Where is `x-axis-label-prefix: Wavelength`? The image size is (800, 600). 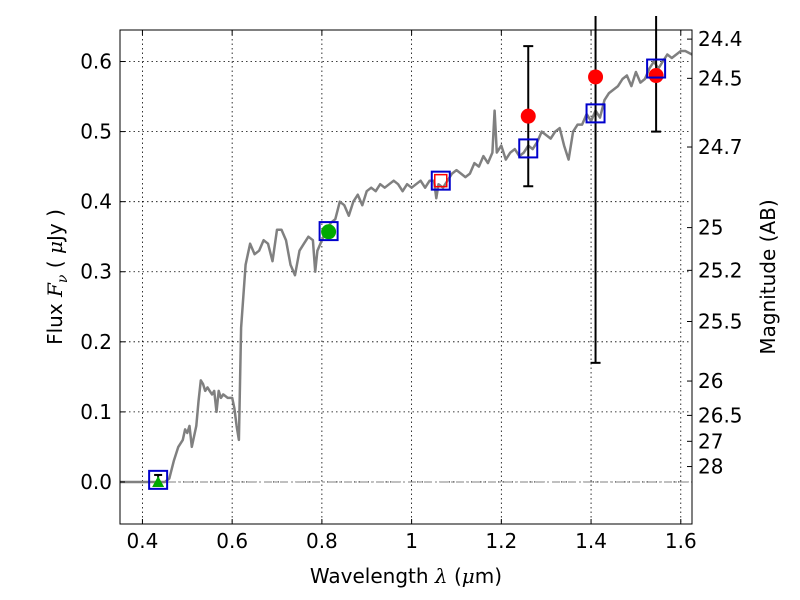
x-axis-label-prefix: Wavelength is located at coordinates (369, 576).